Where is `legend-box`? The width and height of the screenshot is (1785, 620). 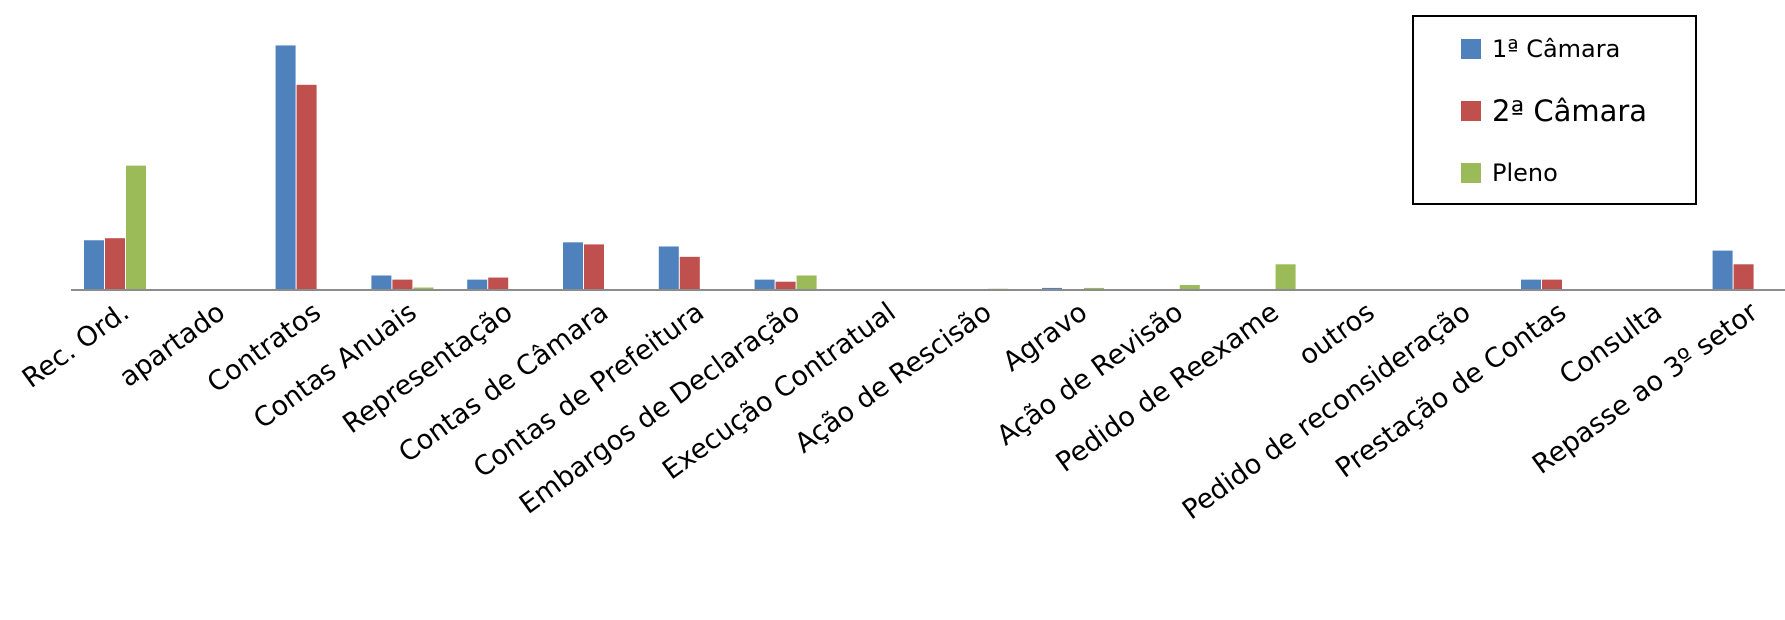
legend-box is located at coordinates (1554, 110).